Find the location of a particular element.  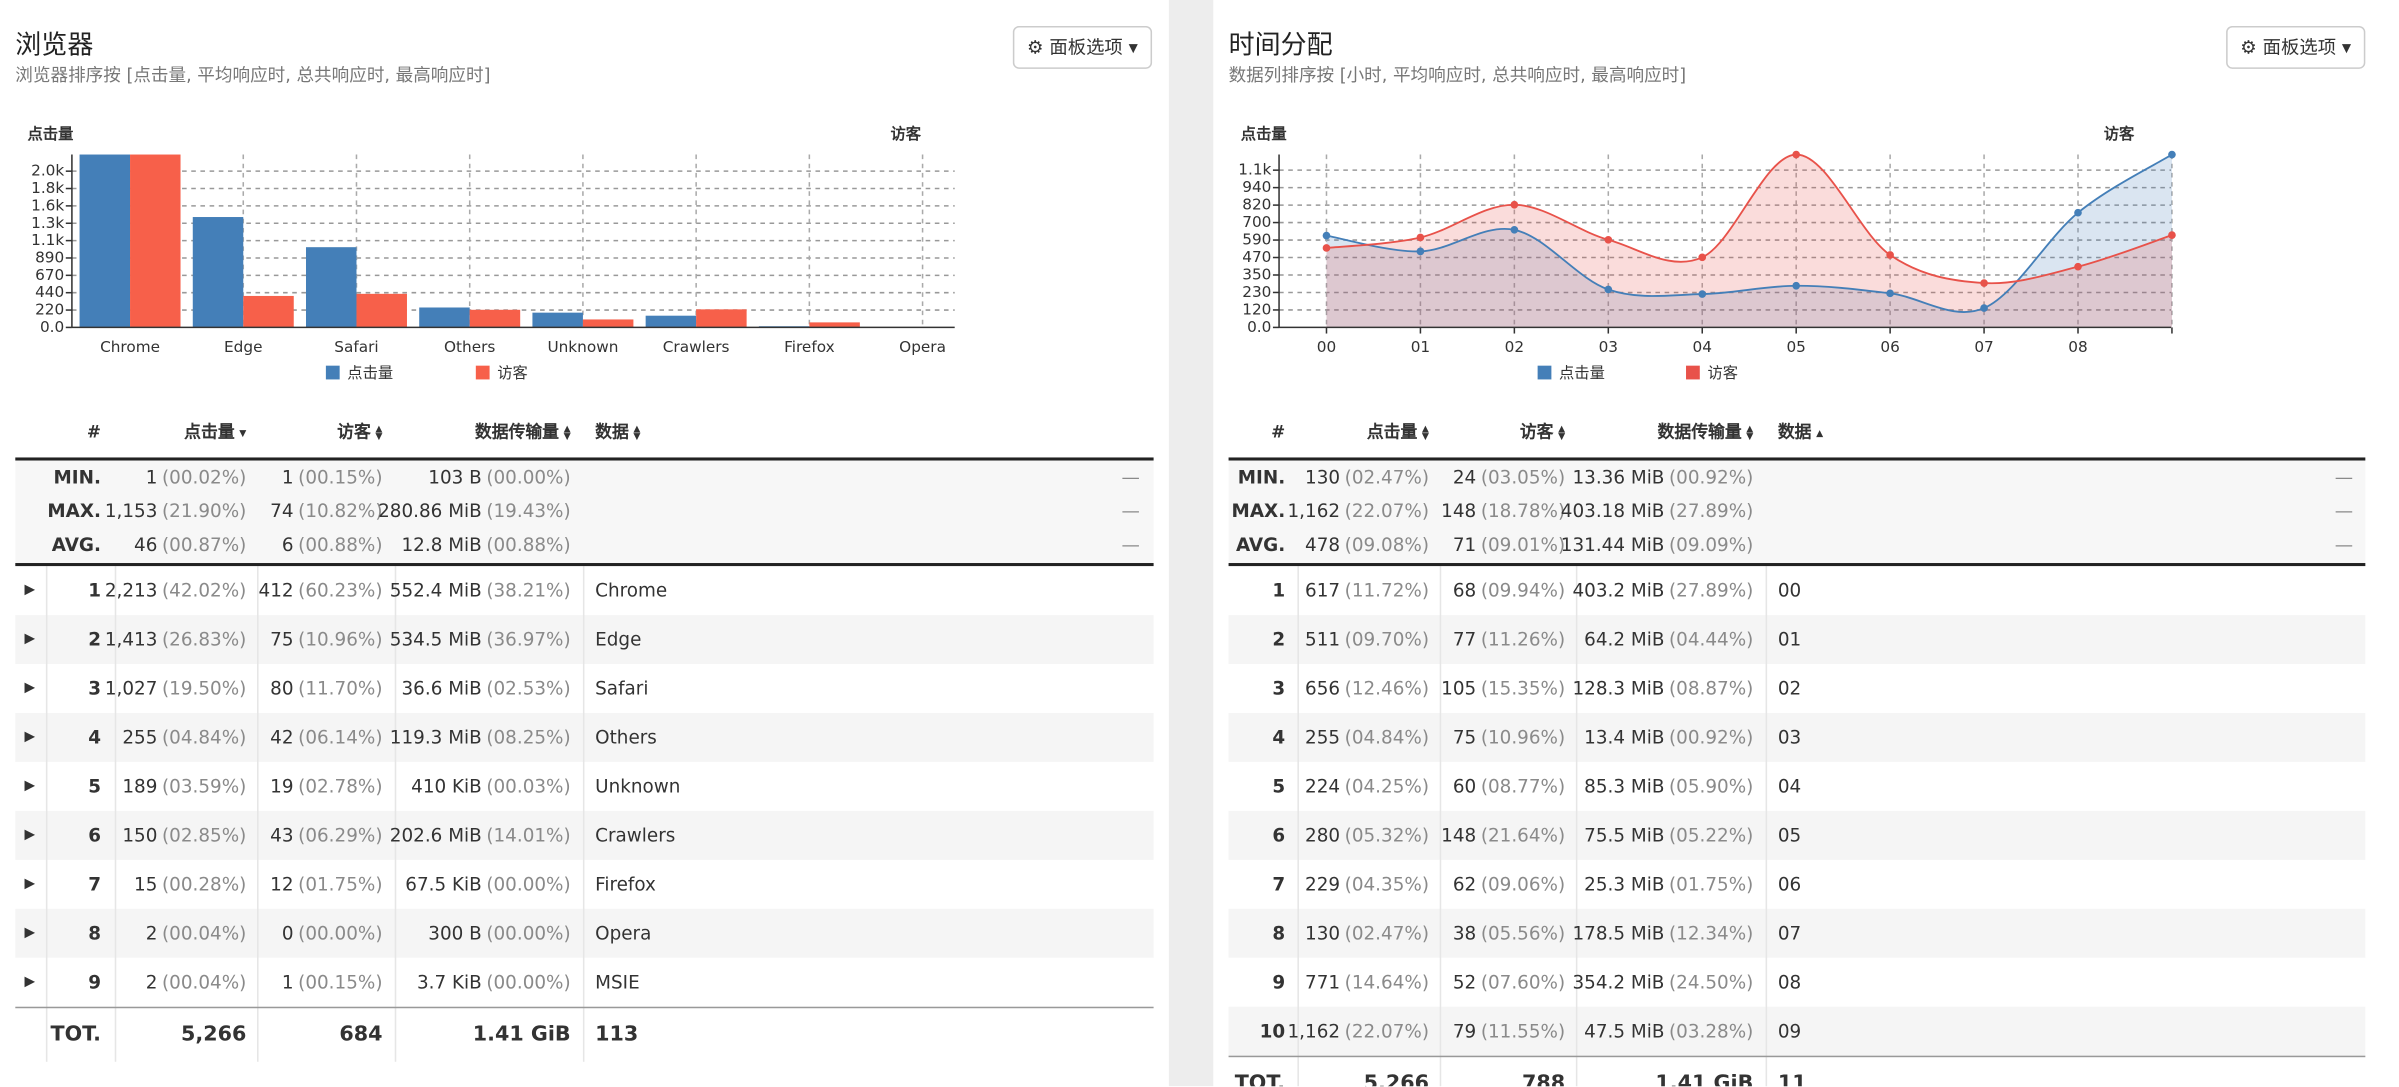

data-text: Unknown is located at coordinates (638, 786).